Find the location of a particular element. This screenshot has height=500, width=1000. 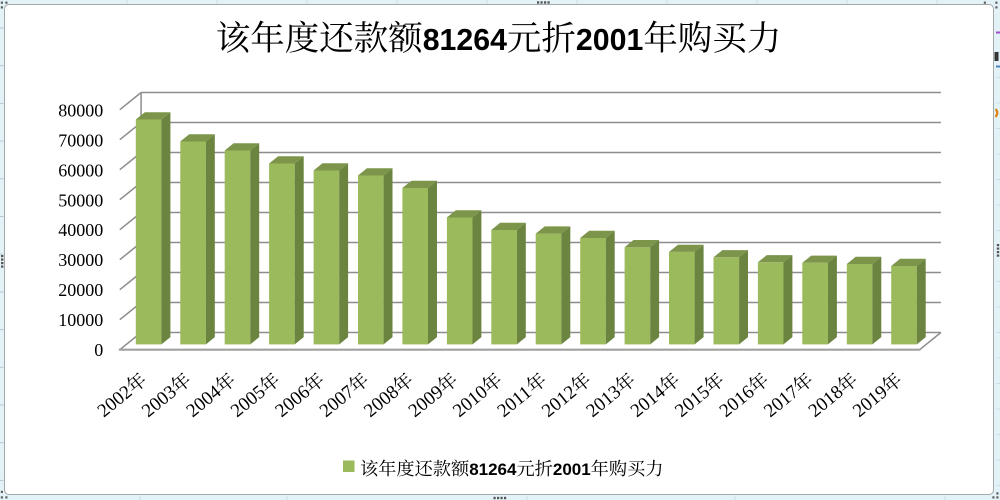

svg-text: 2014 is located at coordinates (648, 401).